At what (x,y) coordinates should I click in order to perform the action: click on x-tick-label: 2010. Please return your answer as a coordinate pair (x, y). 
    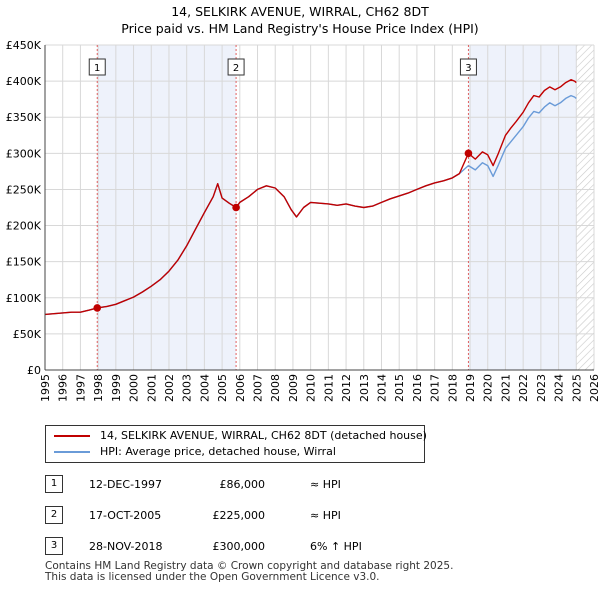
    Looking at the image, I should click on (311, 388).